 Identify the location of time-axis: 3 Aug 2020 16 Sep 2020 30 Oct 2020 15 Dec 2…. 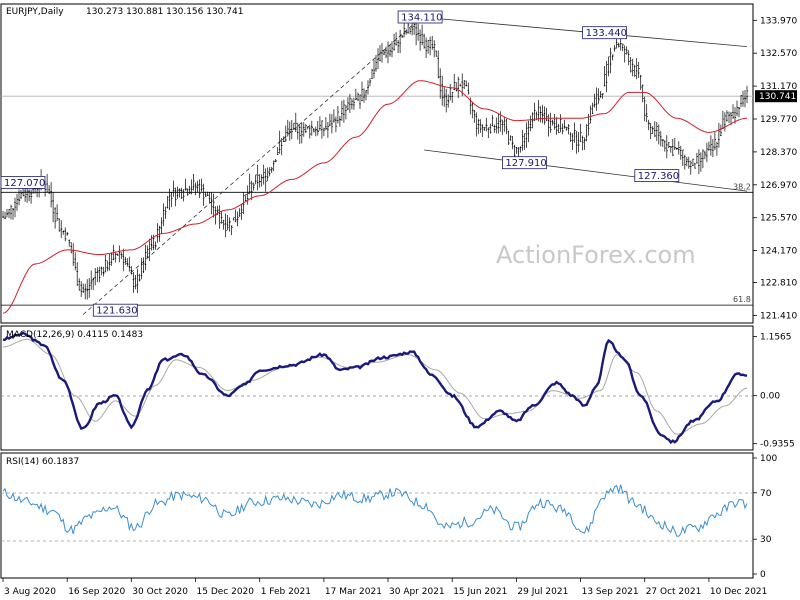
(384, 587).